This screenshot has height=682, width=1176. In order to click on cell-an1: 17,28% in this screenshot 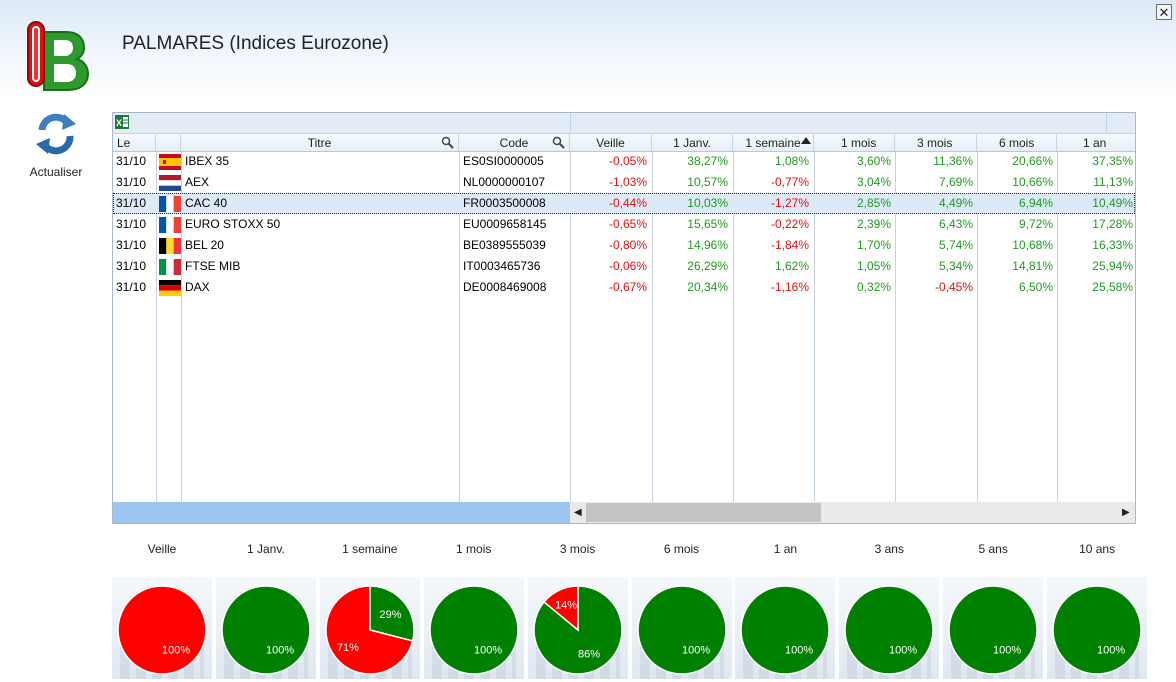, I will do `click(1112, 224)`.